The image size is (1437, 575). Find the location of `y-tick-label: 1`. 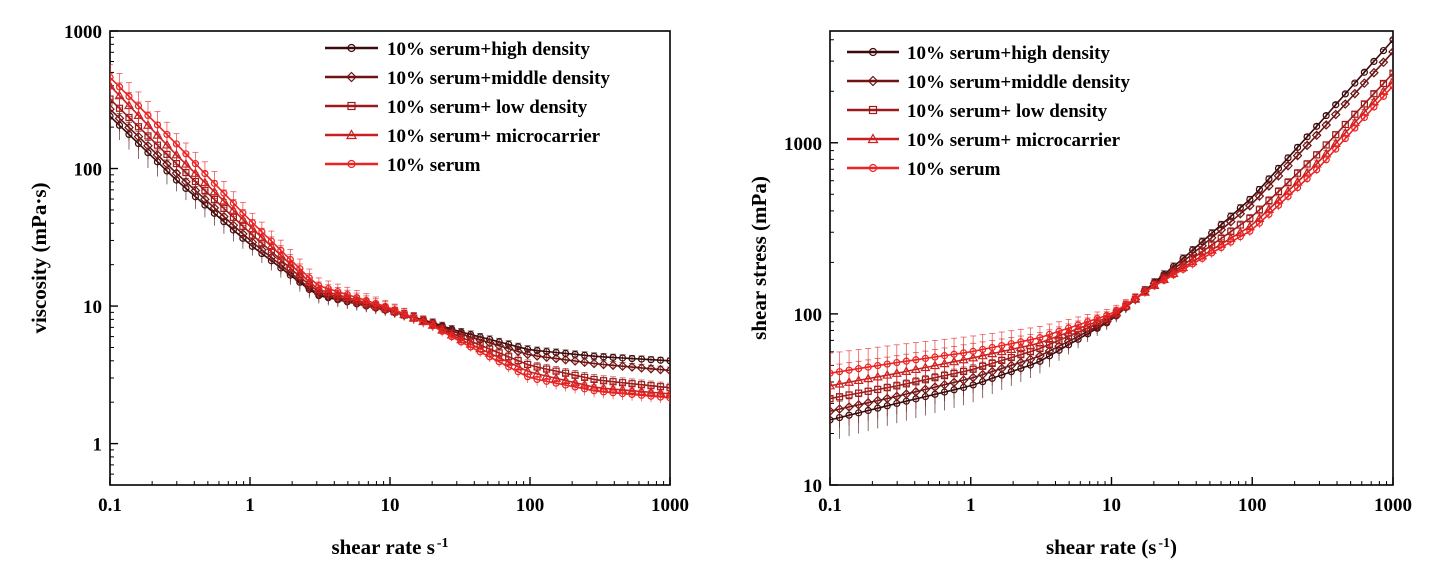

y-tick-label: 1 is located at coordinates (98, 445).